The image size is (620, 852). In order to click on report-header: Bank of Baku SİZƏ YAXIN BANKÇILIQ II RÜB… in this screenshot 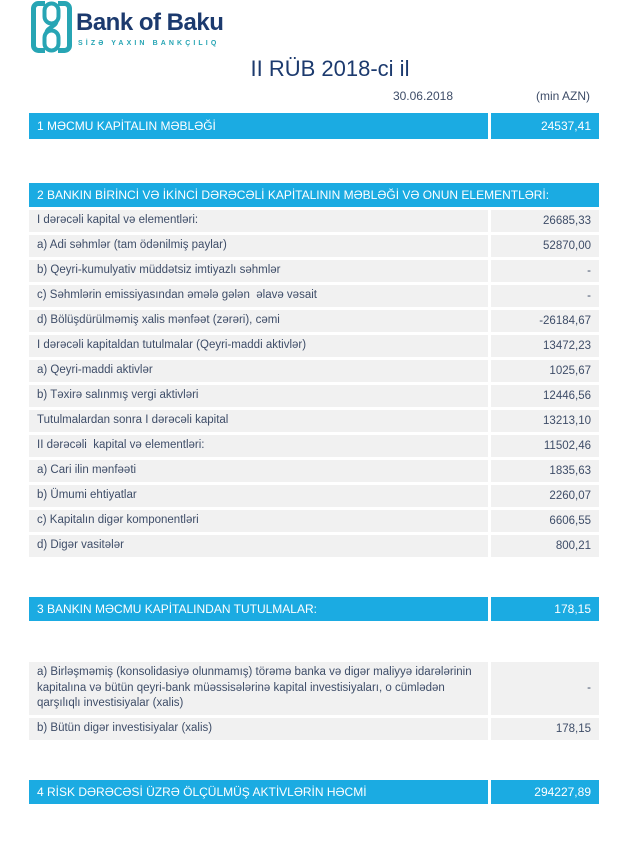, I will do `click(310, 52)`.